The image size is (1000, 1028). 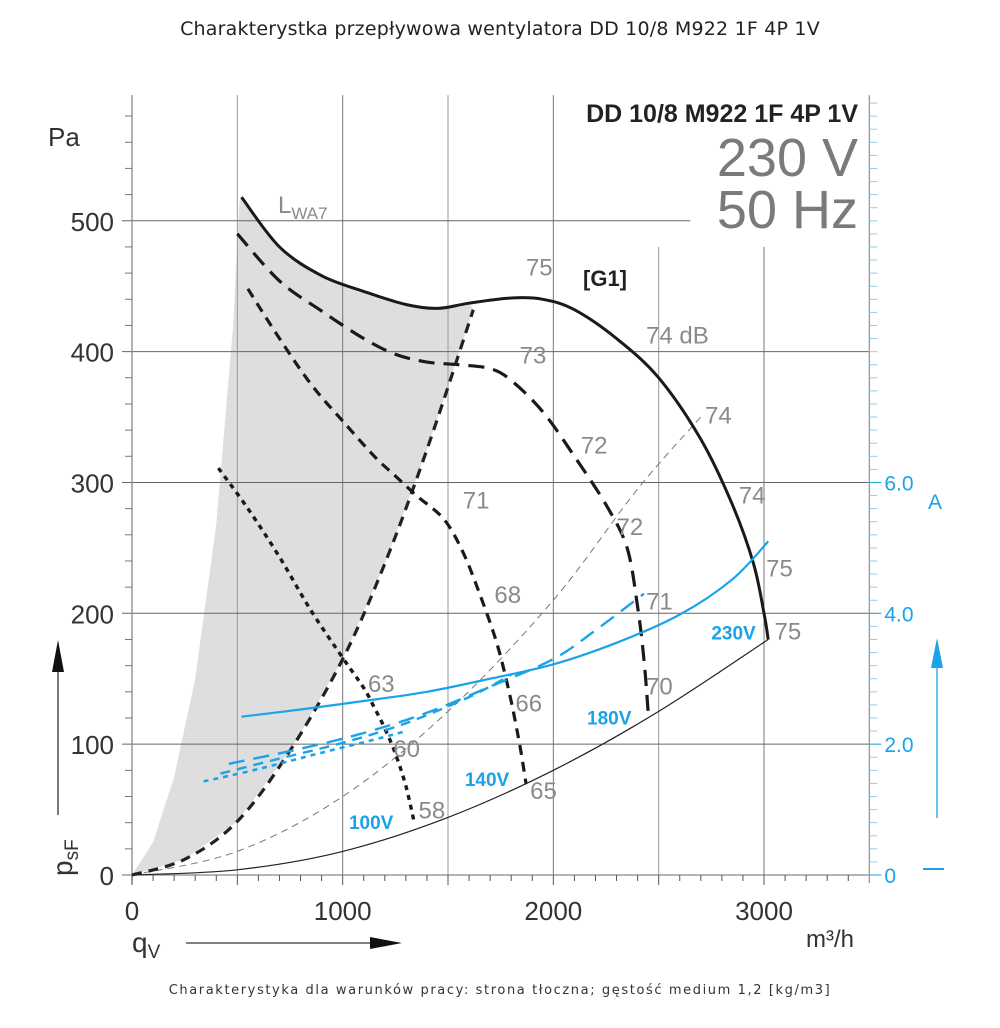 What do you see at coordinates (605, 278) in the screenshot?
I see `curve-tag-label: [G1]` at bounding box center [605, 278].